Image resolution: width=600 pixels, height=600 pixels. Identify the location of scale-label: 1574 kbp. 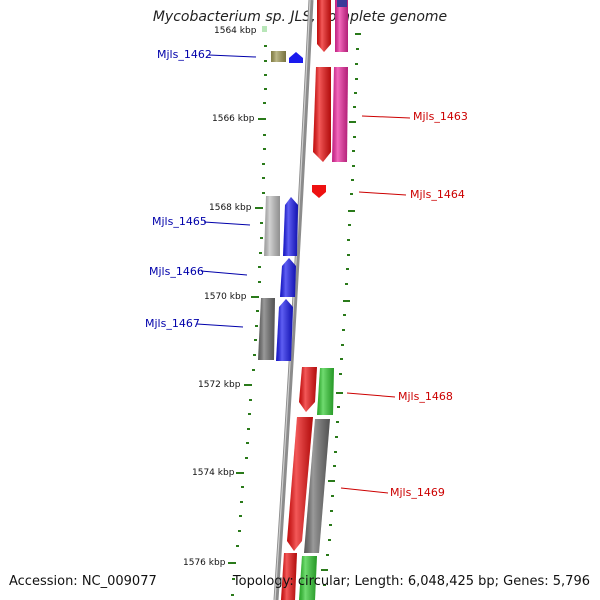
(213, 473).